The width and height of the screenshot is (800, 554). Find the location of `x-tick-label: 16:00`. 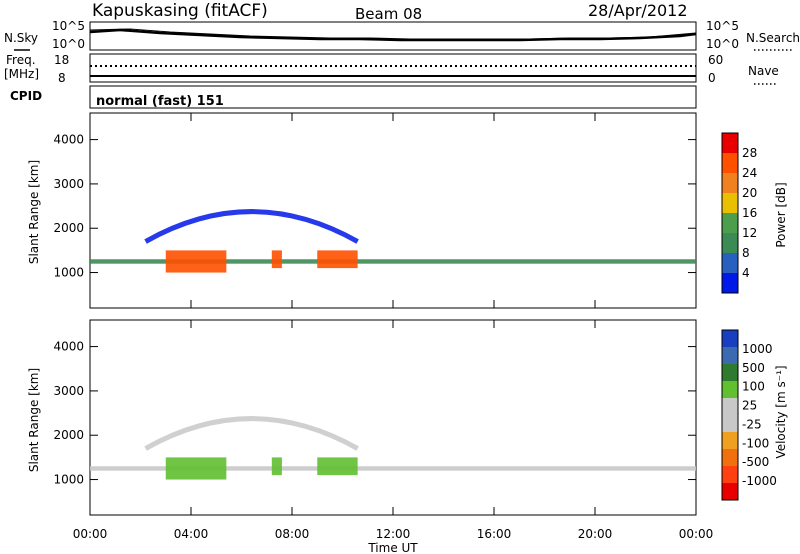

x-tick-label: 16:00 is located at coordinates (494, 534).